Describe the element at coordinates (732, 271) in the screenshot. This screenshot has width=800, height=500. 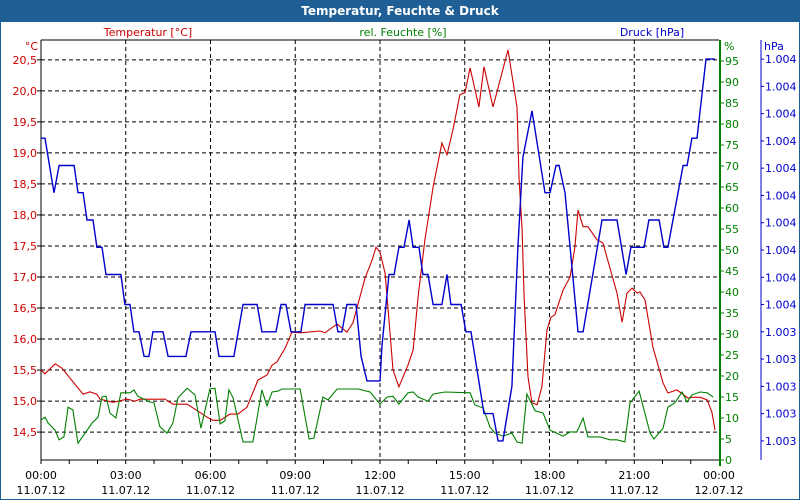
I see `humidity-tick-label: 45` at that location.